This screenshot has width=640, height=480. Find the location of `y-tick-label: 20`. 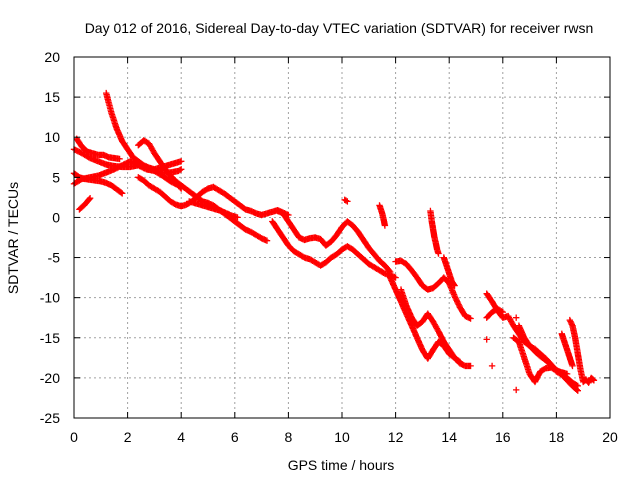

y-tick-label: 20 is located at coordinates (52, 57).